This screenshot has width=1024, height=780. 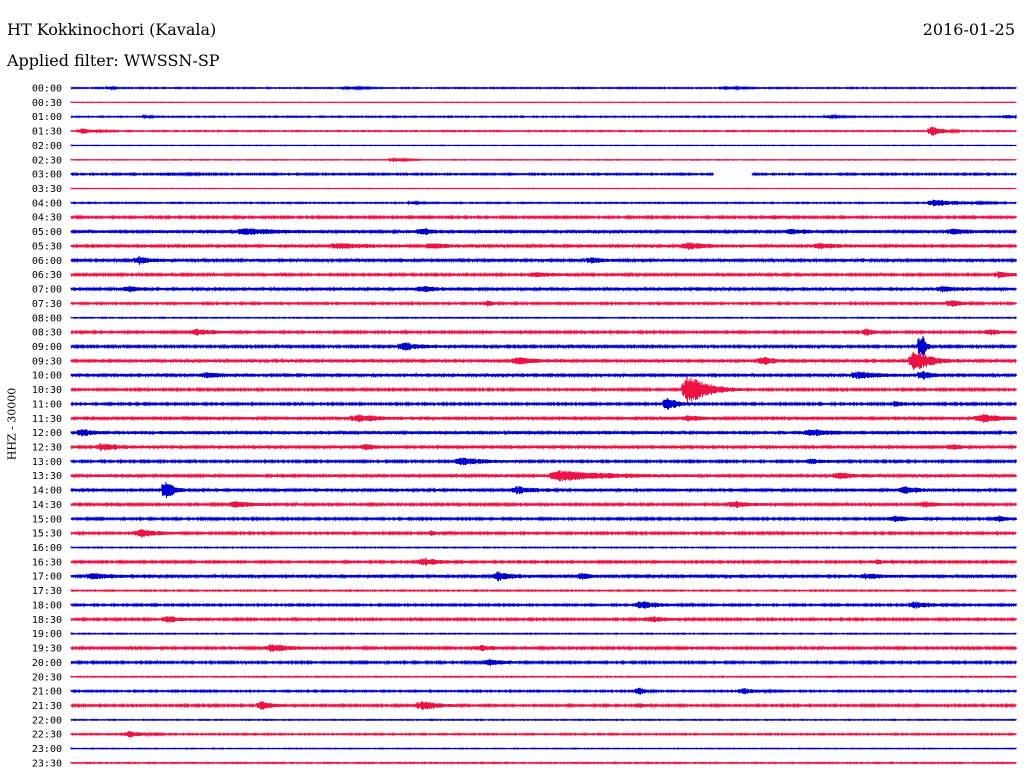 I want to click on time-label-0930: 09:30, so click(x=47, y=361).